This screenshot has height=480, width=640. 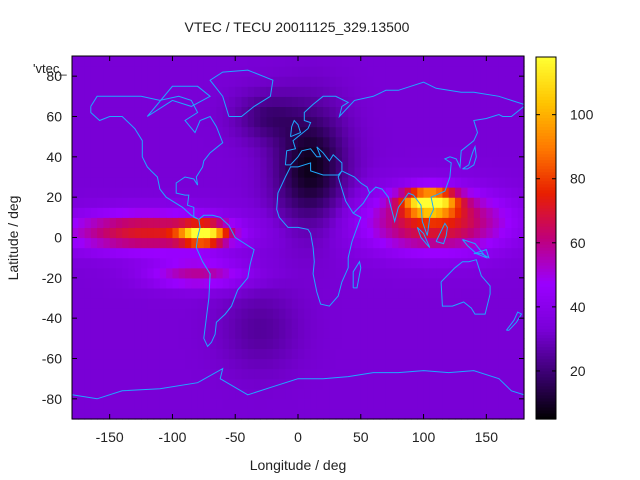 I want to click on colorbar-tick-label: 100, so click(x=582, y=115).